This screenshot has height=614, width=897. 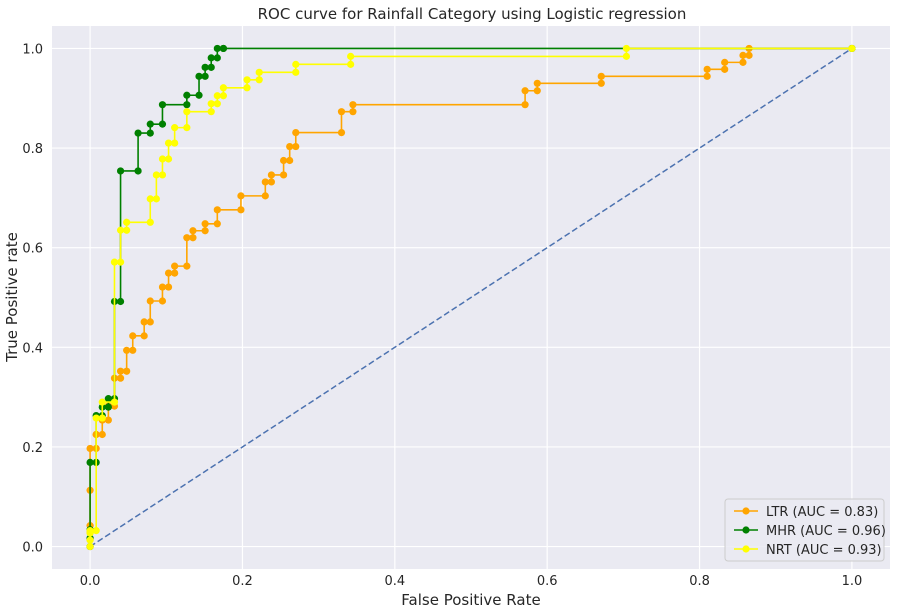 I want to click on legend-label-nrt: NRT (AUC = 0.93), so click(x=824, y=550).